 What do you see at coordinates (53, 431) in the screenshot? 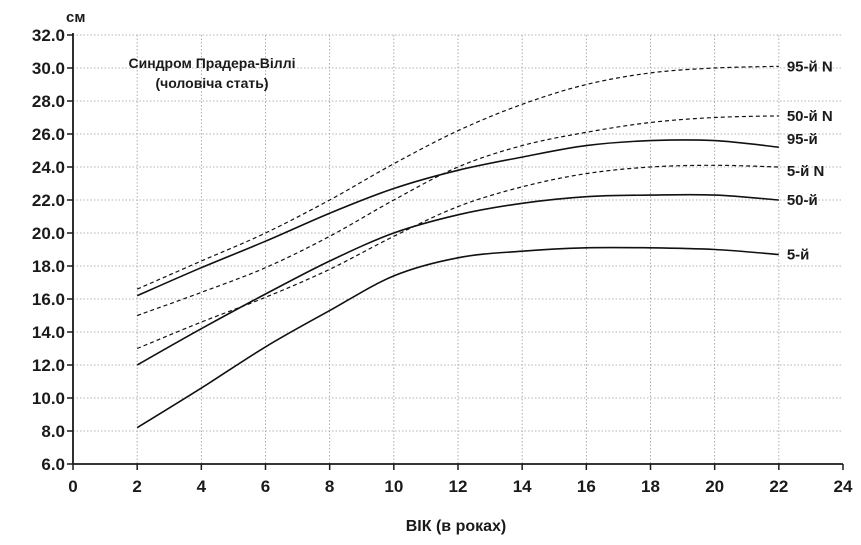
I see `y-tick-label: 8.0` at bounding box center [53, 431].